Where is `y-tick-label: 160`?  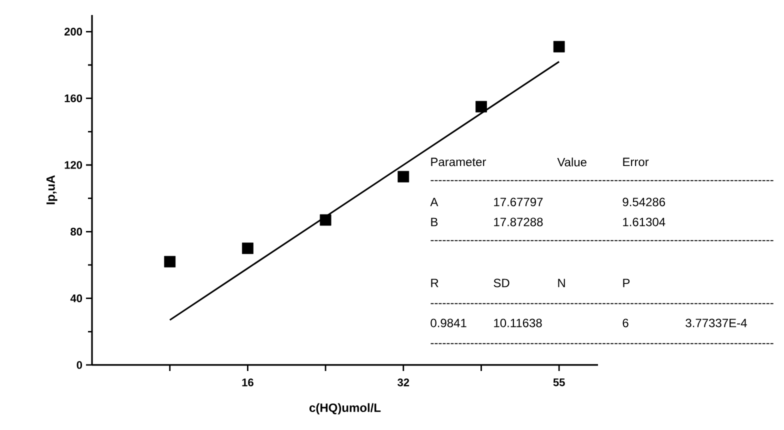 y-tick-label: 160 is located at coordinates (73, 98).